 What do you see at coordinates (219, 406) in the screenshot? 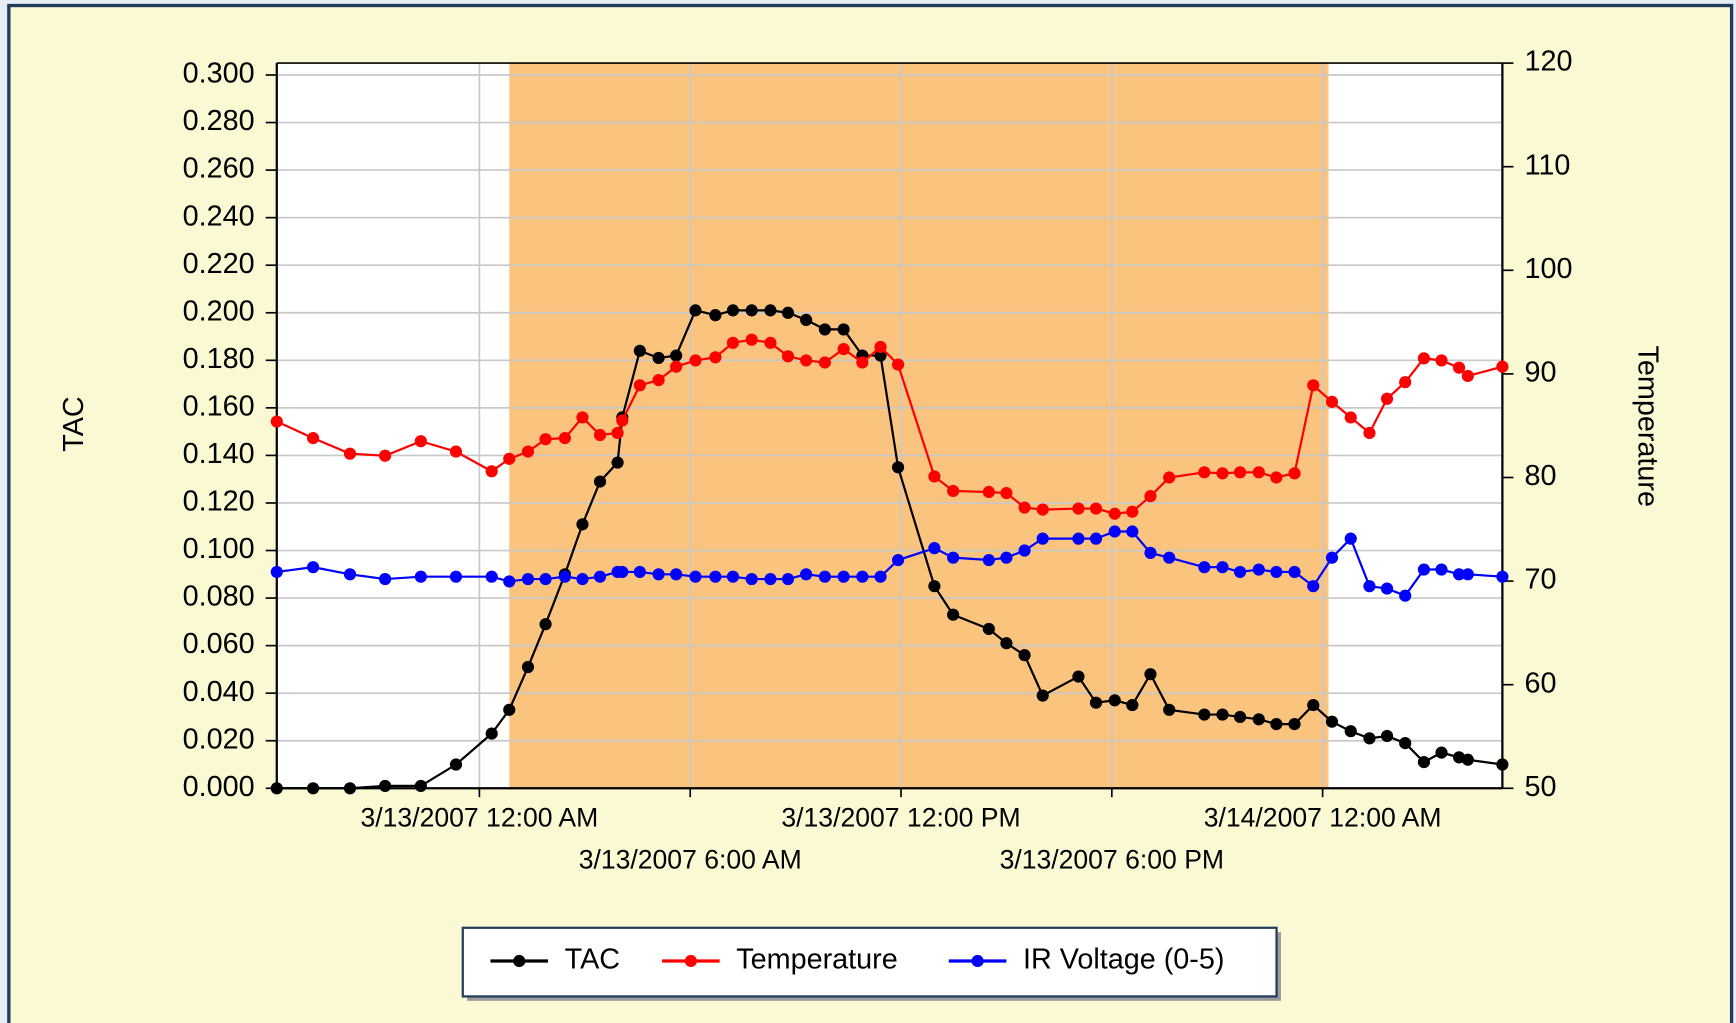
I see `y-tick-label: 0.160` at bounding box center [219, 406].